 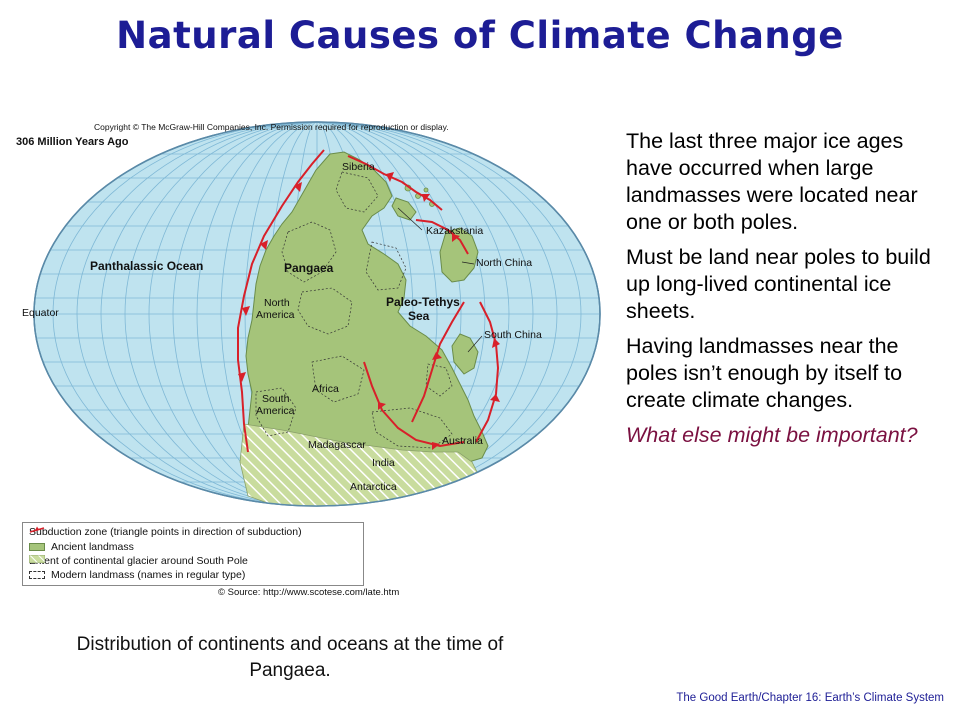 What do you see at coordinates (772, 435) in the screenshot?
I see `bullet-question: What else might be important?` at bounding box center [772, 435].